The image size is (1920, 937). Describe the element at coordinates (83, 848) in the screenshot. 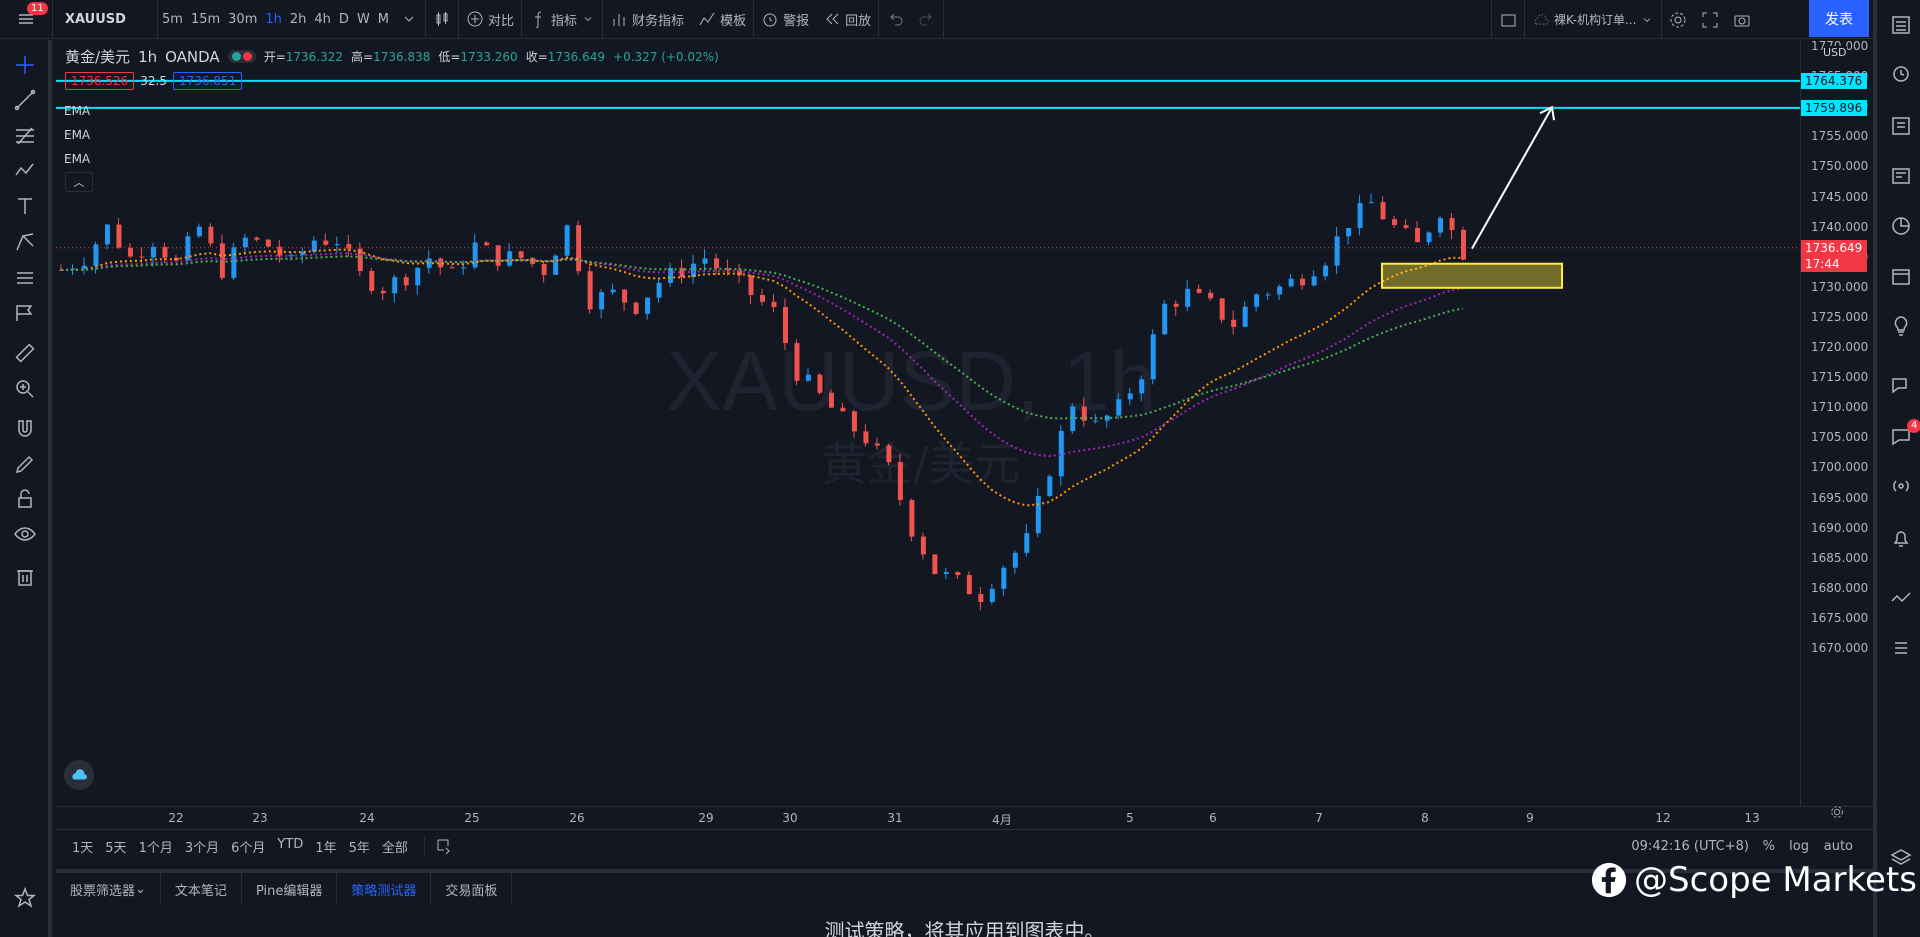

I see `range-button: 1天` at that location.